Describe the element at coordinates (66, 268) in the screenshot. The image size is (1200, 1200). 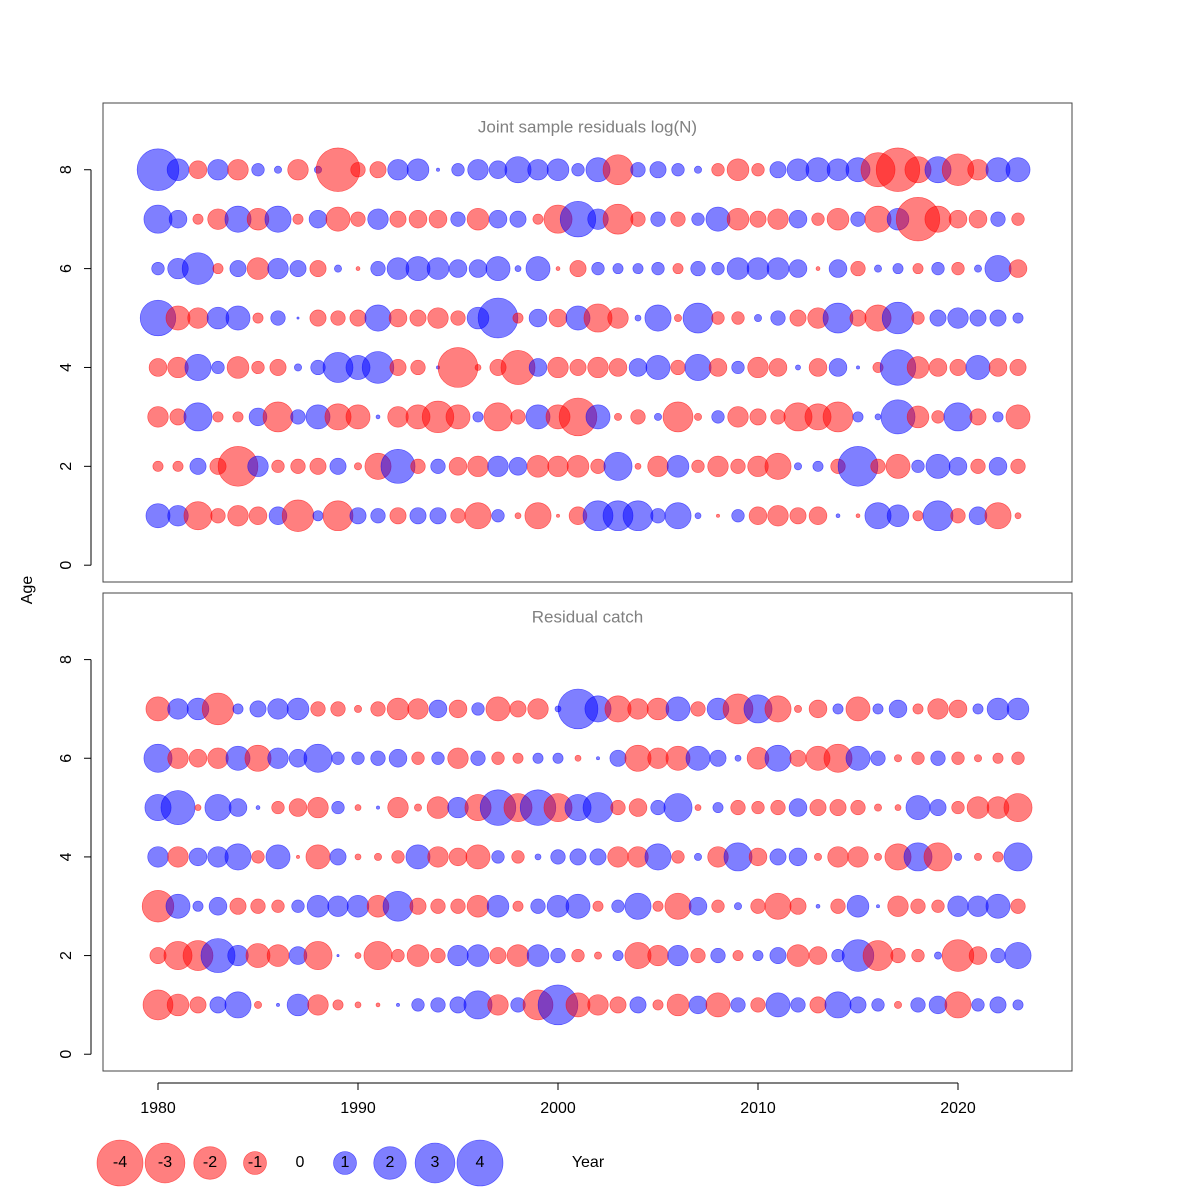
I see `y-tick-label: 6` at that location.